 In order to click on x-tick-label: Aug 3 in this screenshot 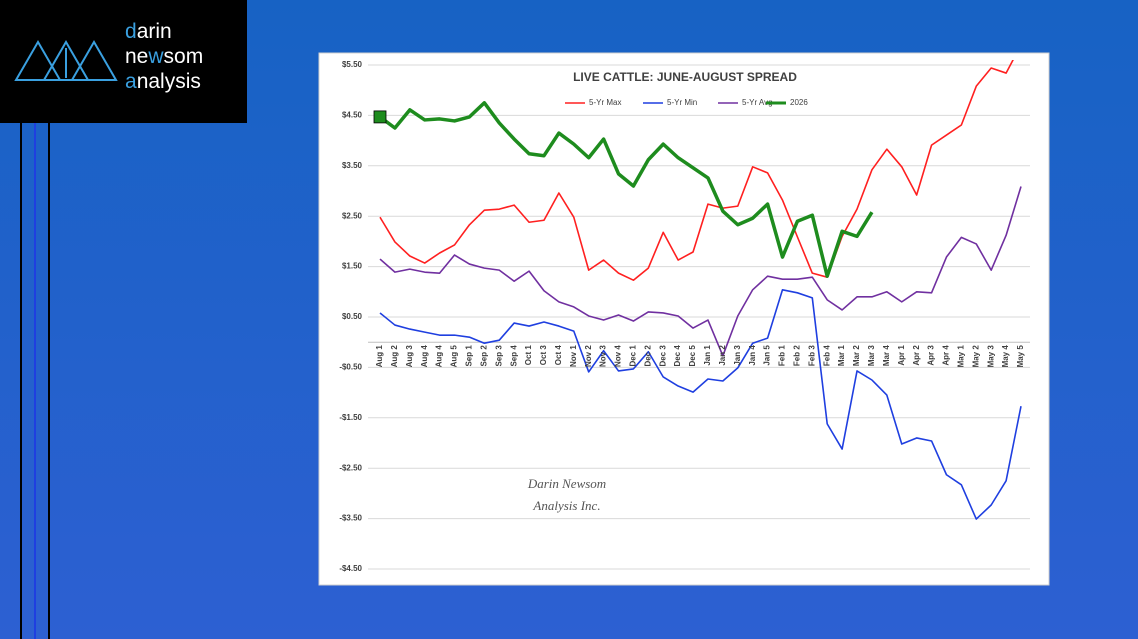, I will do `click(409, 356)`.